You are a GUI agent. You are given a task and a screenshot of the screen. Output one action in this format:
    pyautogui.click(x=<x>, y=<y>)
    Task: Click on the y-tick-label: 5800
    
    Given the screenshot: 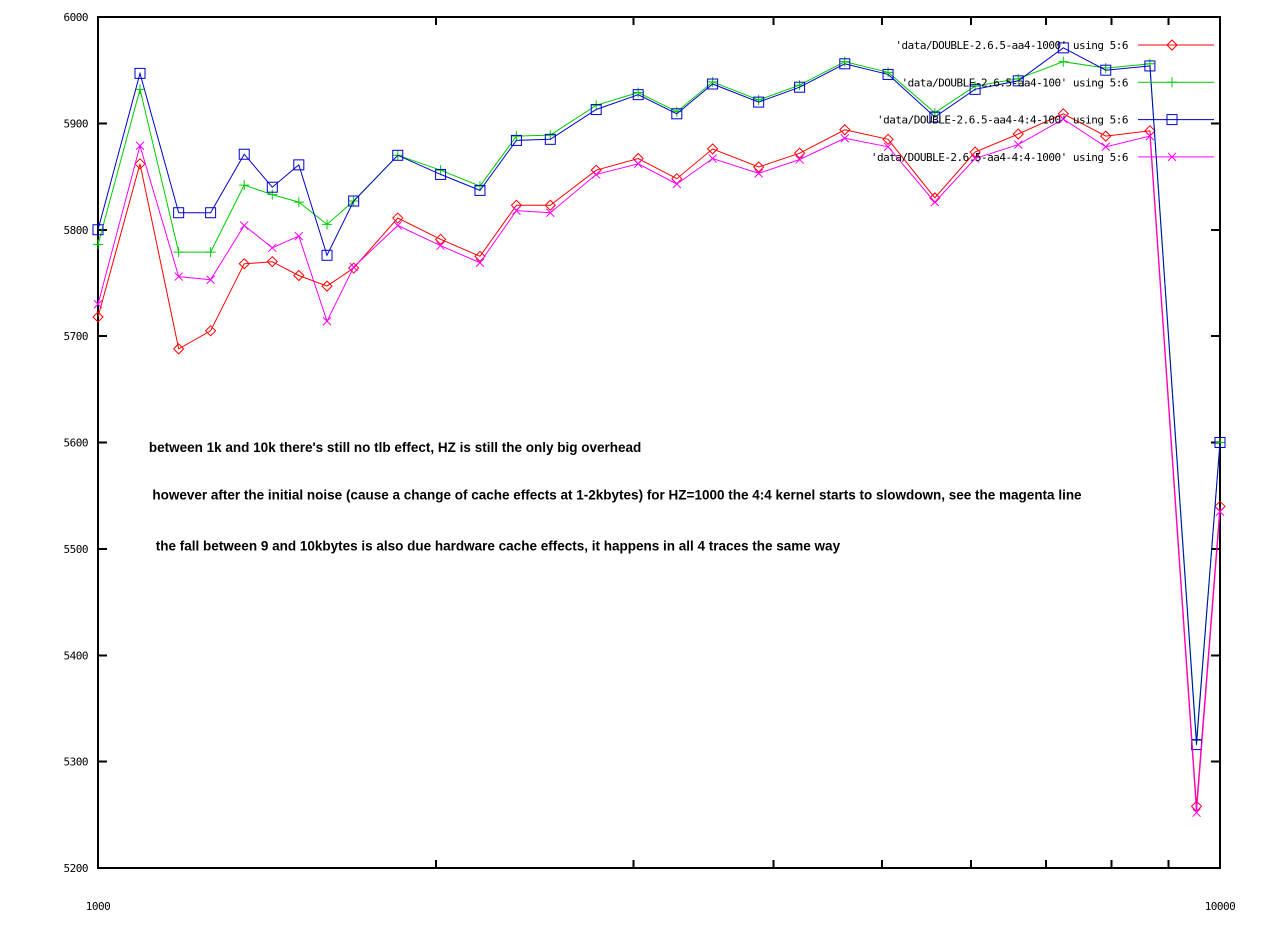 What is the action you would take?
    pyautogui.click(x=76, y=230)
    